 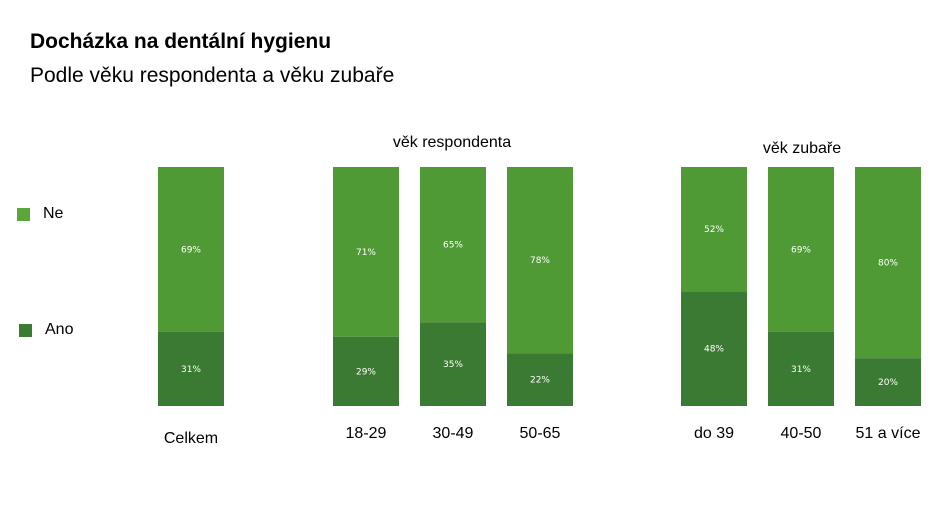 I want to click on category-label-18-29: 18-29, so click(x=366, y=433).